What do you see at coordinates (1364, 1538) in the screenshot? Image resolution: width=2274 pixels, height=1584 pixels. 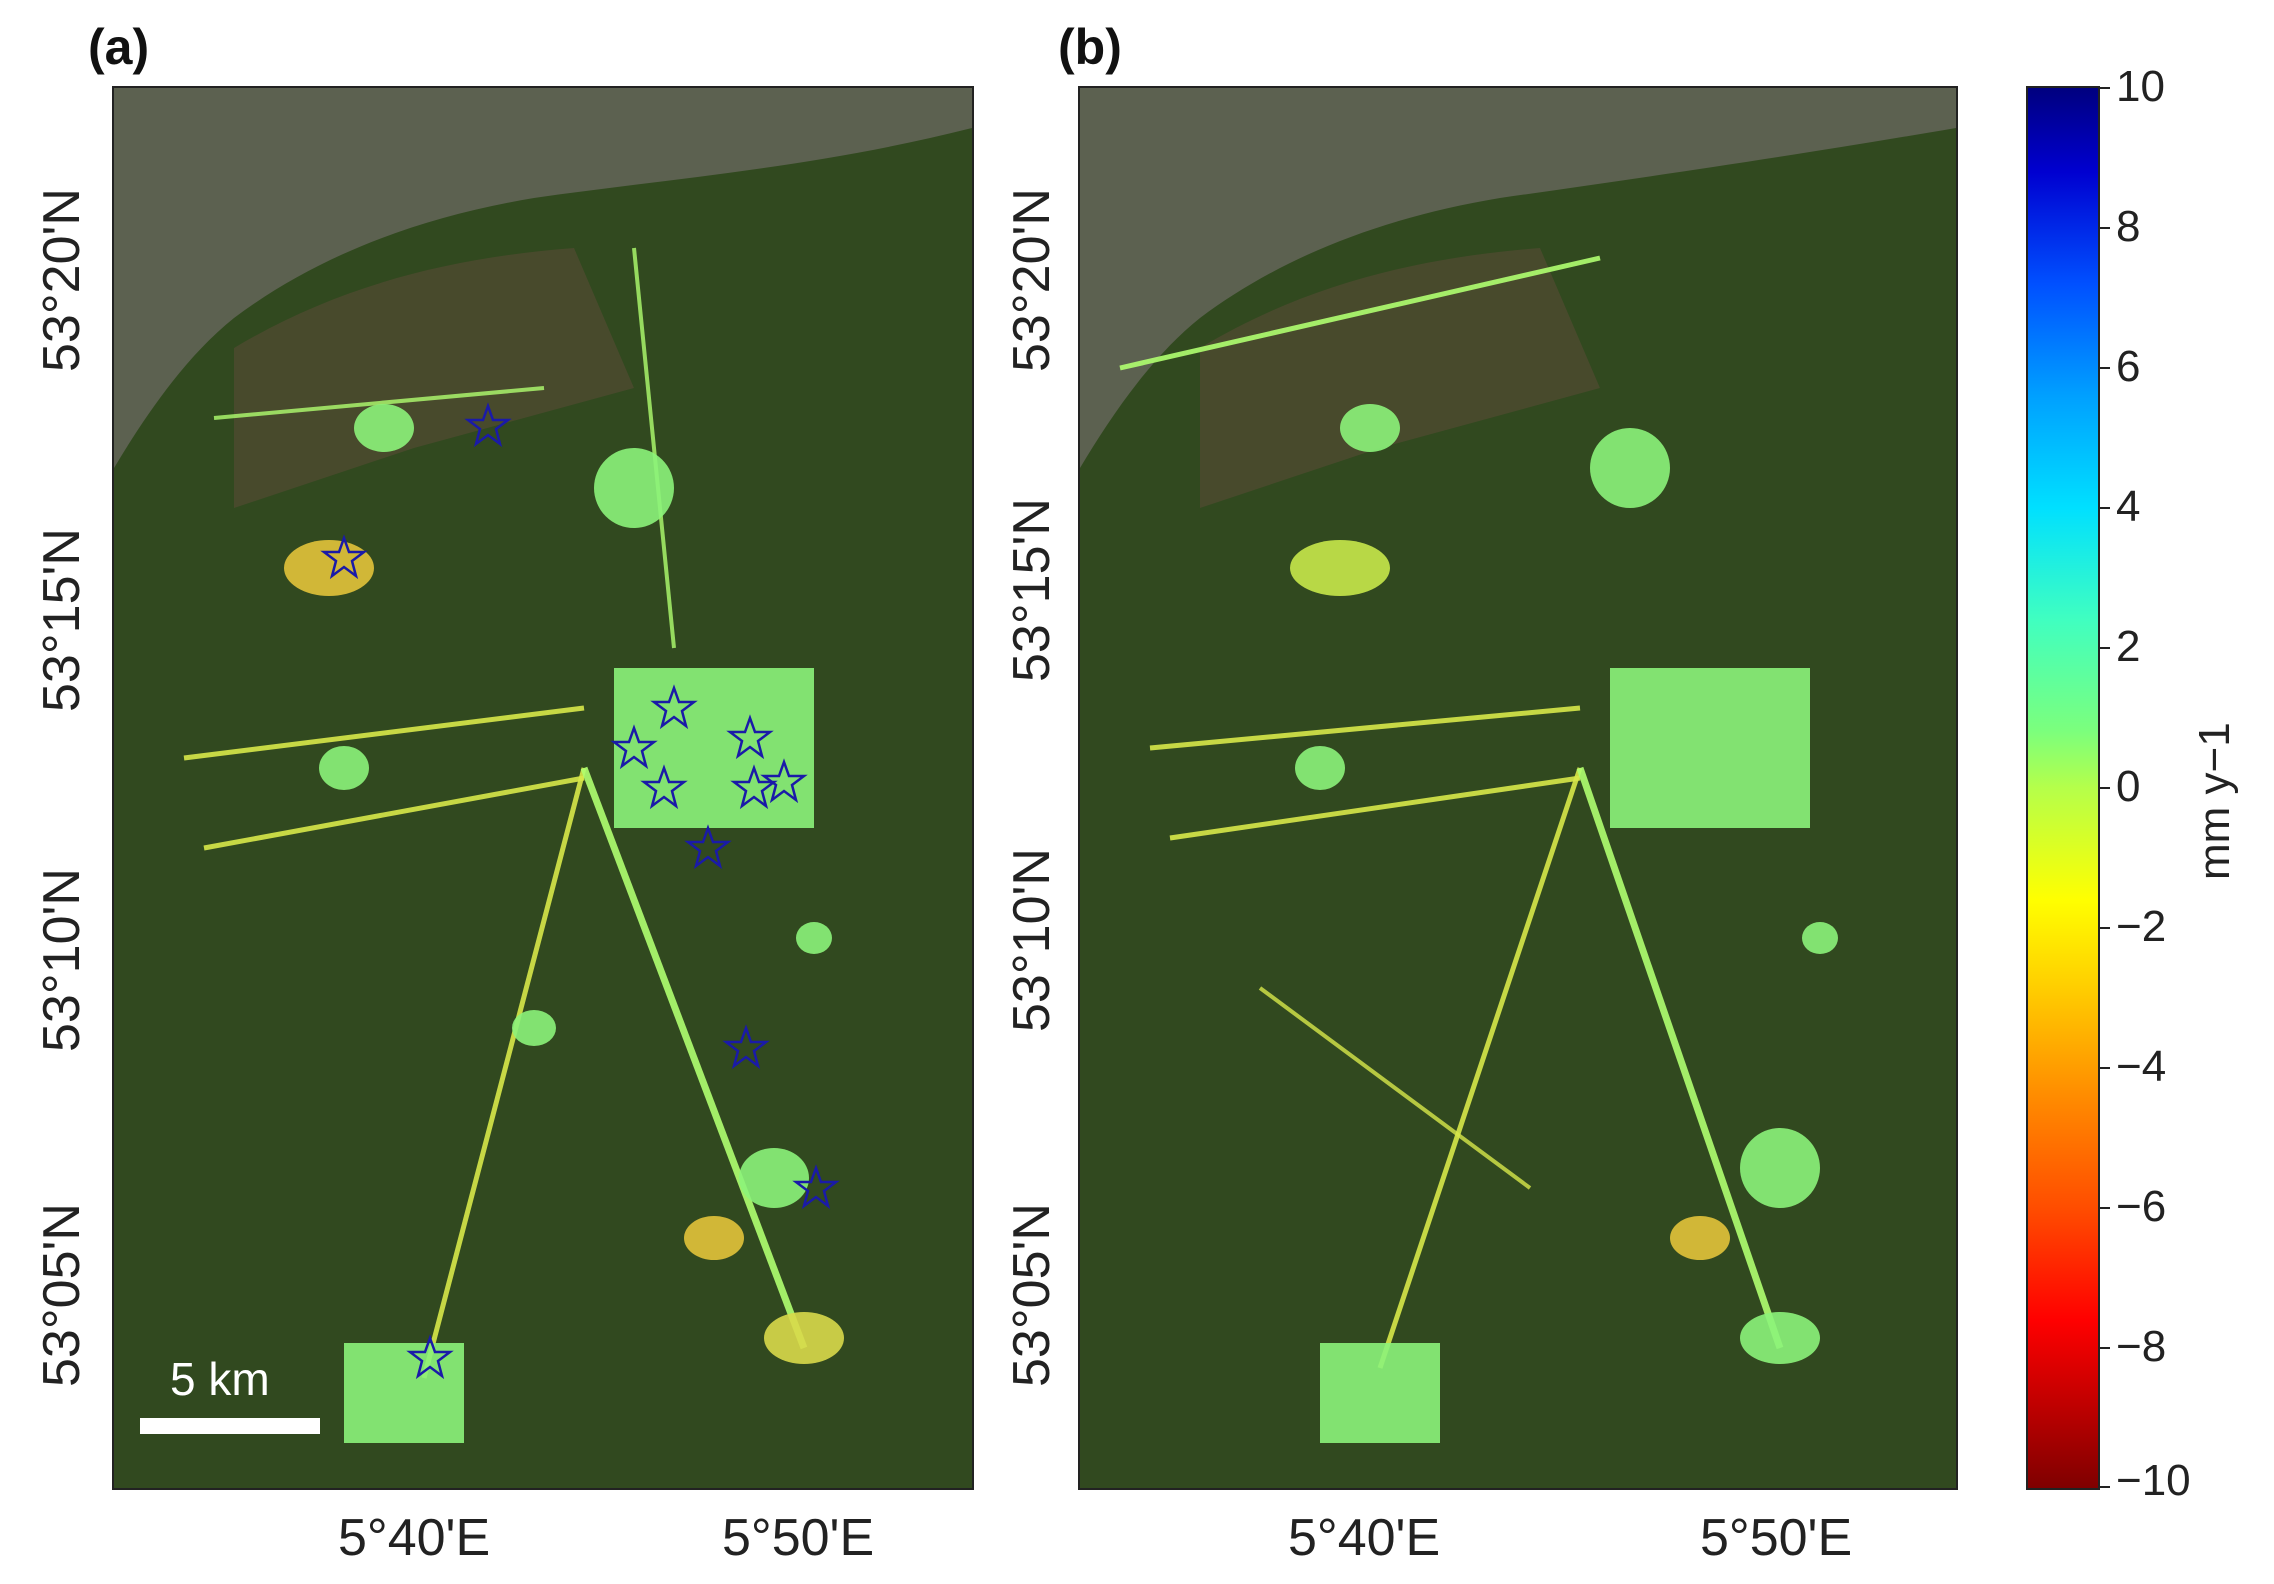 I see `lon-tick-label-b-1: 5°40'E` at bounding box center [1364, 1538].